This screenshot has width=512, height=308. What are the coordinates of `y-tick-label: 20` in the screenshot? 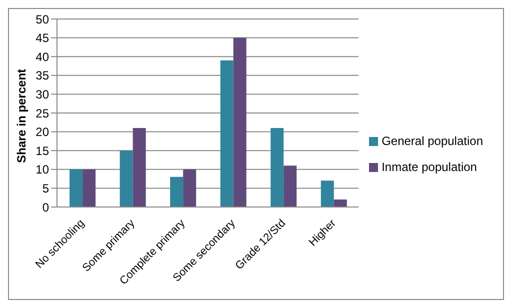 It's located at (43, 132).